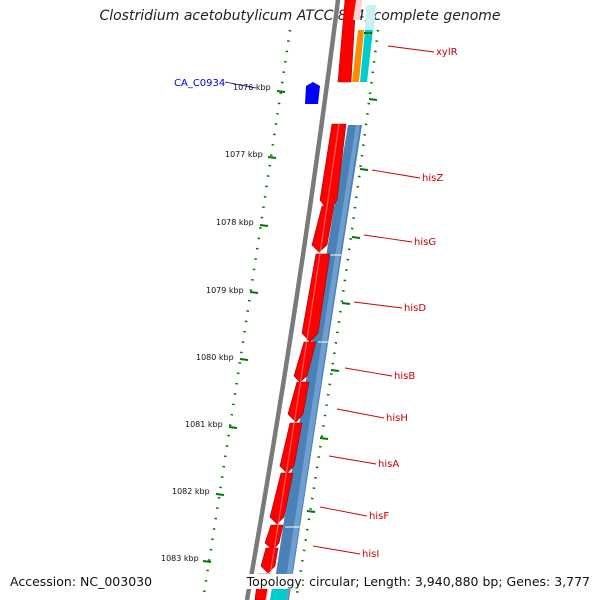 The height and width of the screenshot is (600, 600). Describe the element at coordinates (191, 491) in the screenshot. I see `scale-label: 1082 kbp` at that location.